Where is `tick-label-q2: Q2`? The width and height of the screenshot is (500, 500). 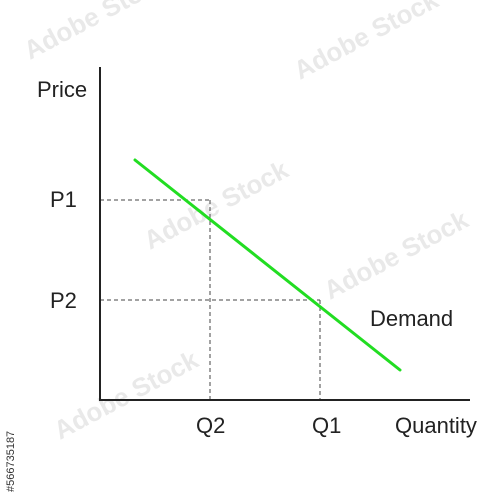 tick-label-q2: Q2 is located at coordinates (210, 425).